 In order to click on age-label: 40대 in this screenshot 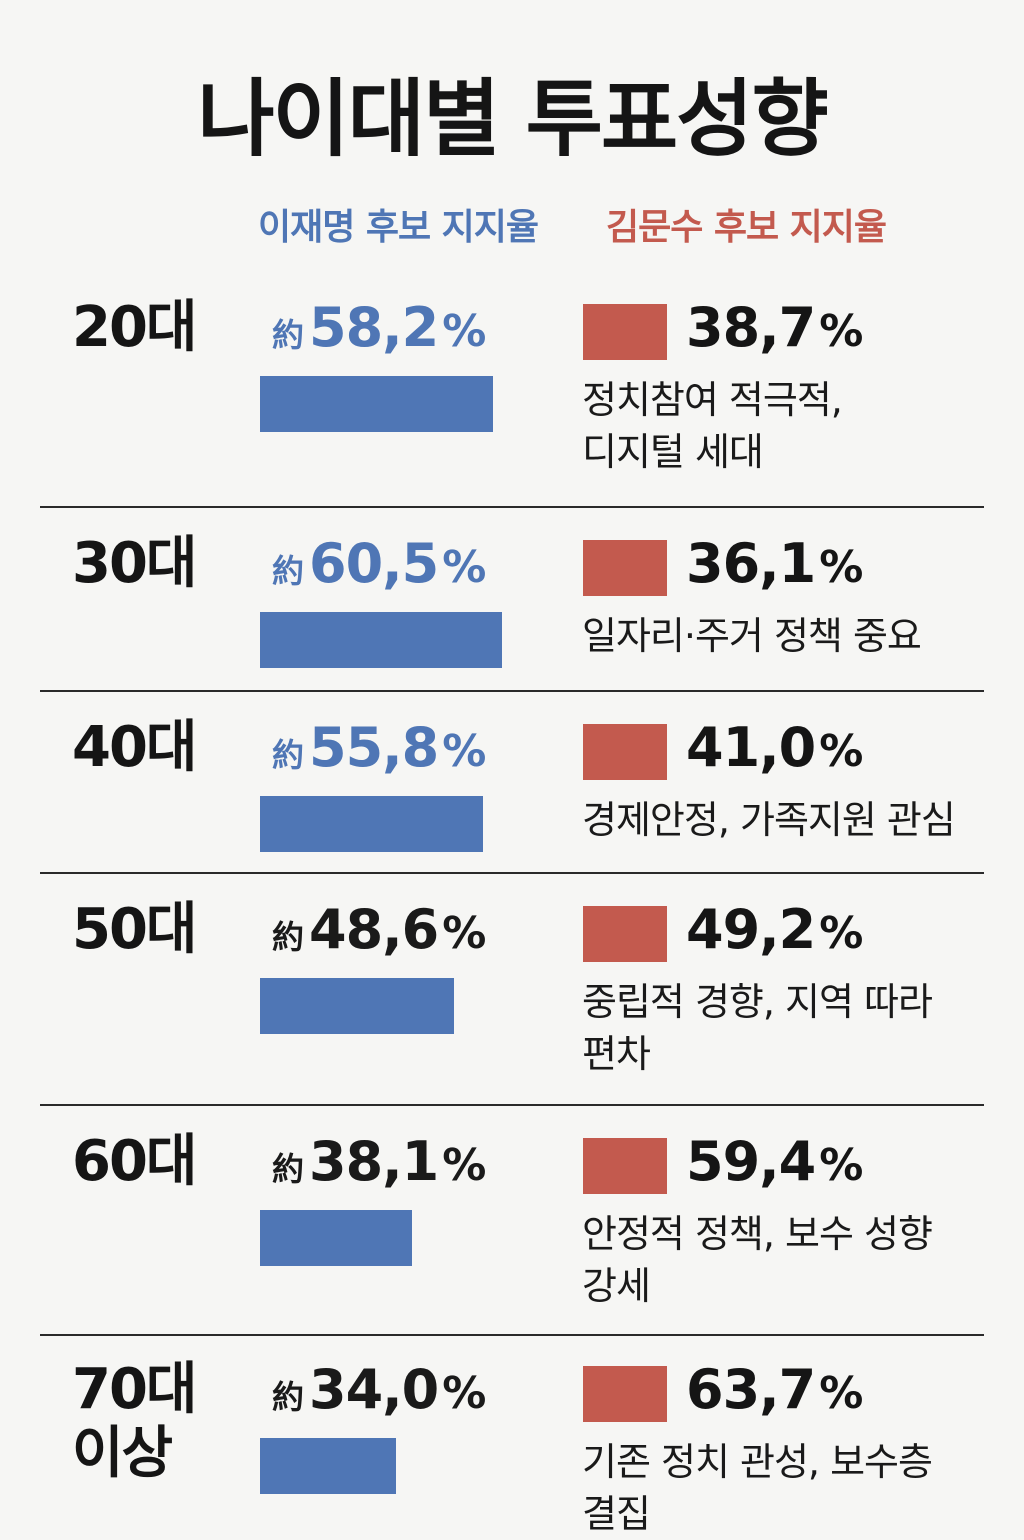, I will do `click(134, 747)`.